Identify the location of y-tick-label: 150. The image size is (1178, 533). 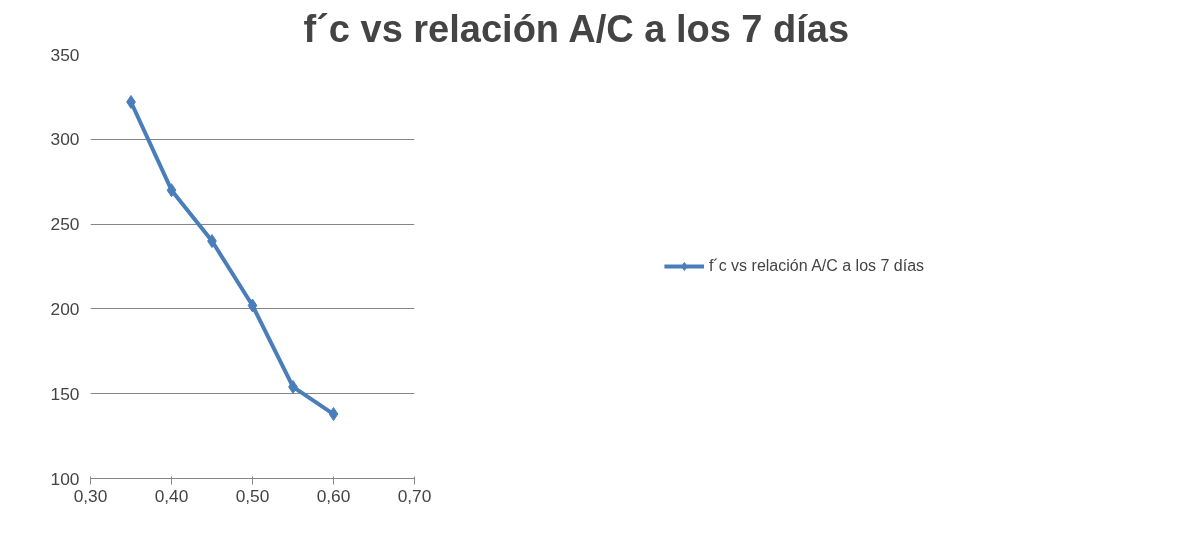
(65, 393).